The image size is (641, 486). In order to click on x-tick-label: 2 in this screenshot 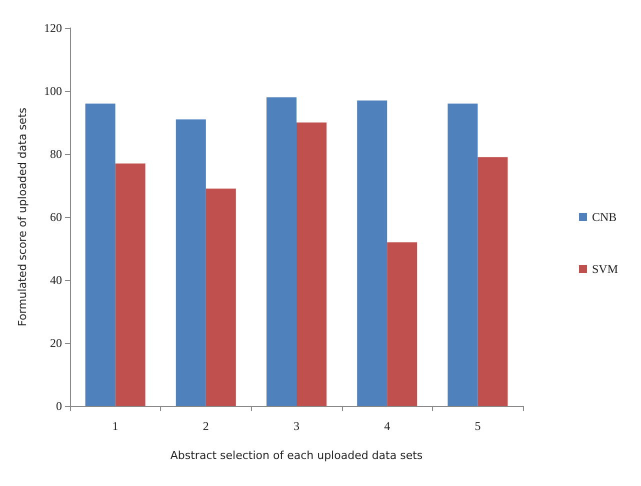, I will do `click(205, 426)`.